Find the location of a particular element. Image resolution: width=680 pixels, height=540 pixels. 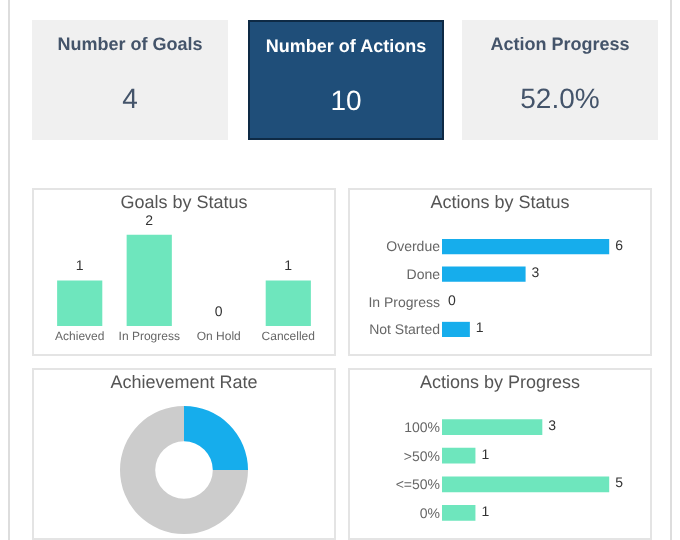

text: Number of Actions is located at coordinates (346, 46).